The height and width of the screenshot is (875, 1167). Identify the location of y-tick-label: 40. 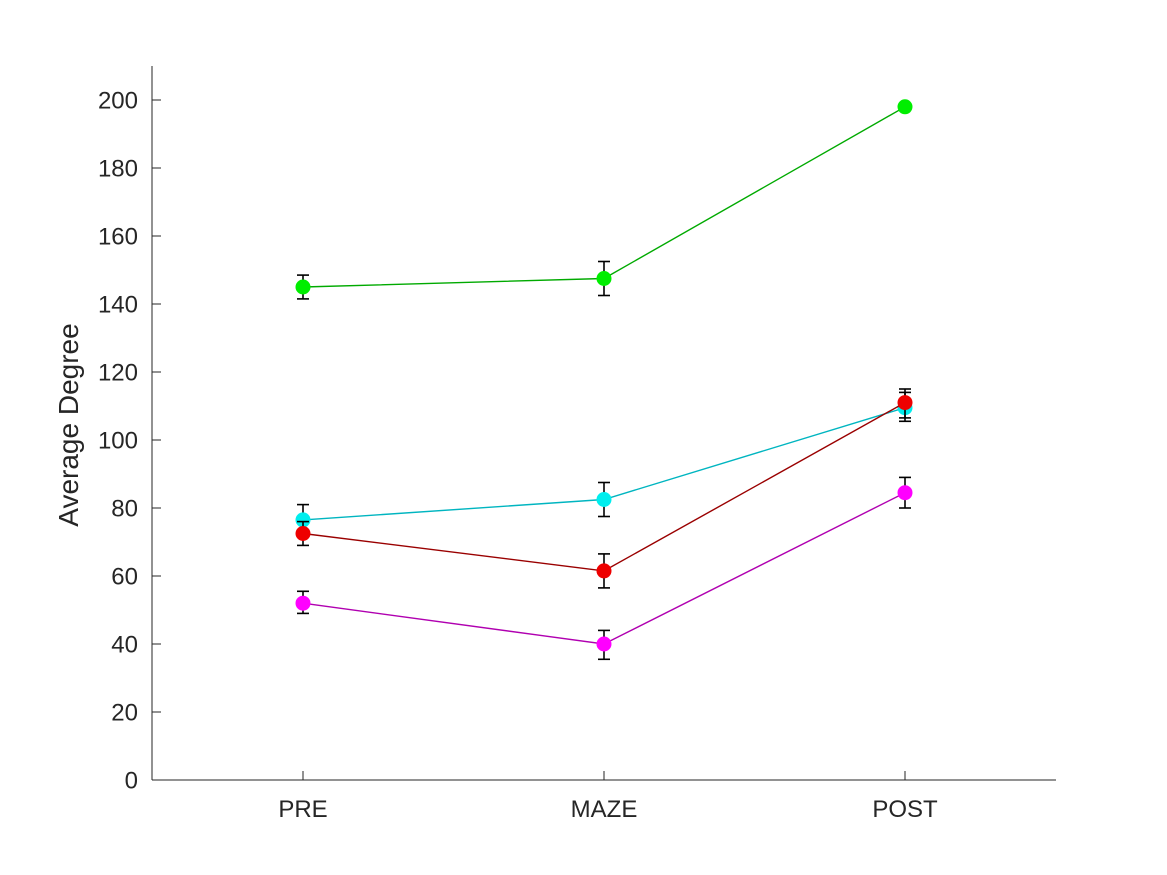
(124, 645).